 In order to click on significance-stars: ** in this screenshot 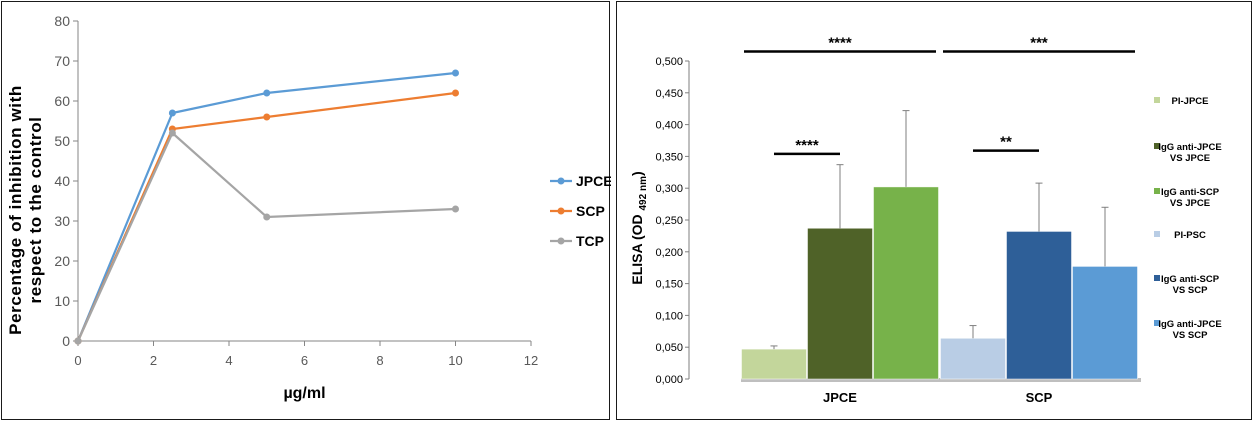, I will do `click(1006, 142)`.